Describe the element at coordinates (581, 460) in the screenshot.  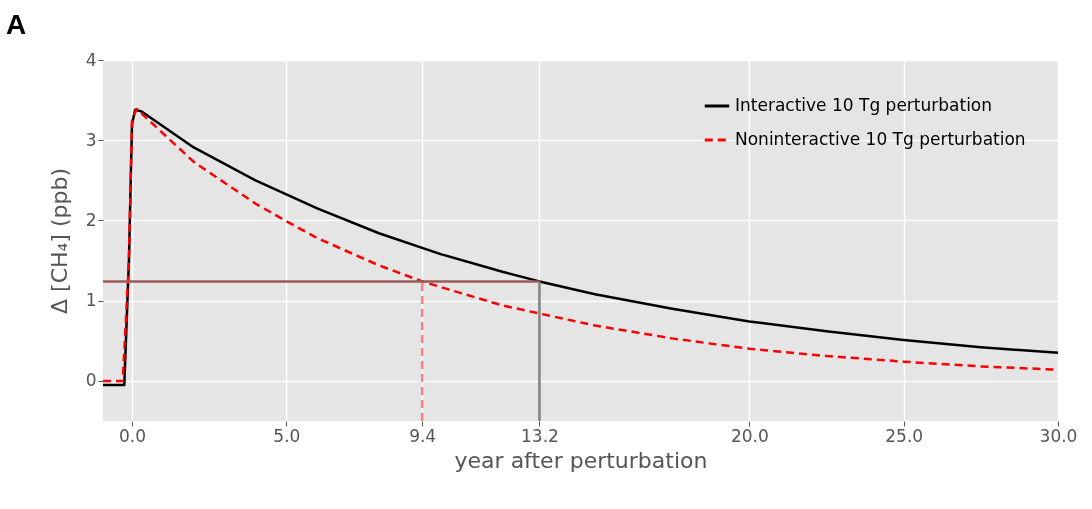
I see `x-axis-title: year after perturbation` at that location.